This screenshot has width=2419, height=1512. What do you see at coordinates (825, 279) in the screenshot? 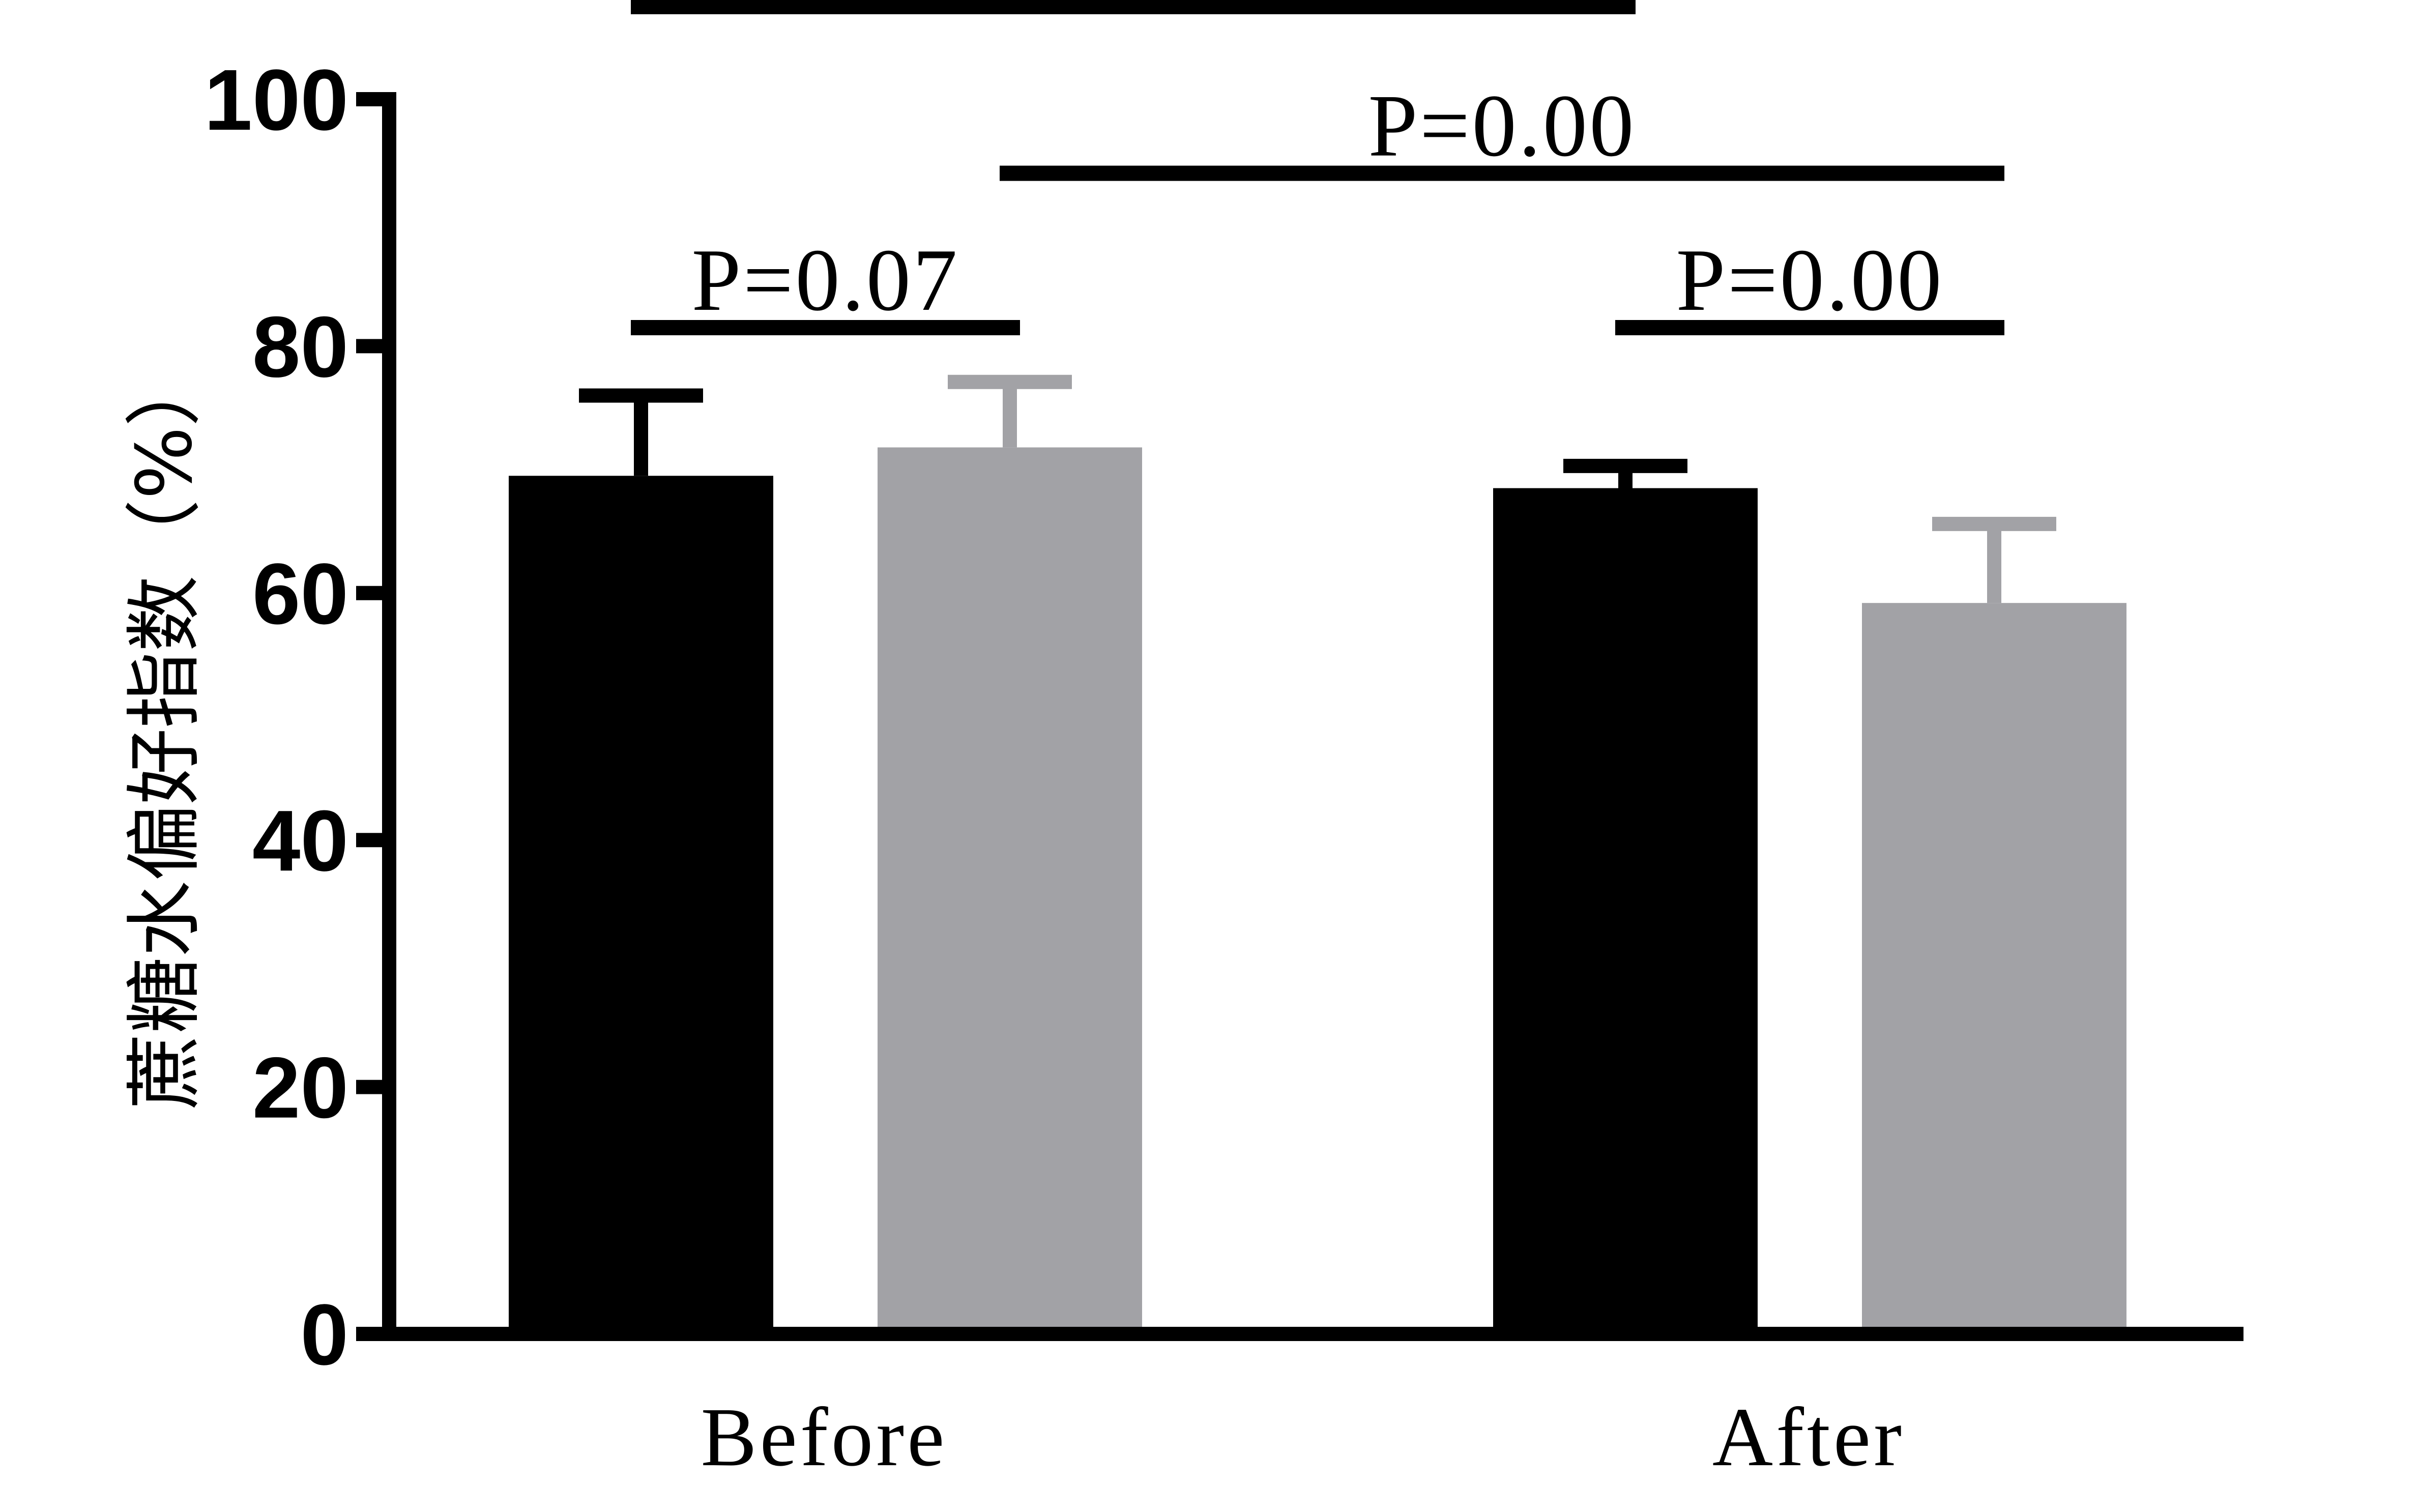
I see `significance-label-1: P=0.07` at bounding box center [825, 279].